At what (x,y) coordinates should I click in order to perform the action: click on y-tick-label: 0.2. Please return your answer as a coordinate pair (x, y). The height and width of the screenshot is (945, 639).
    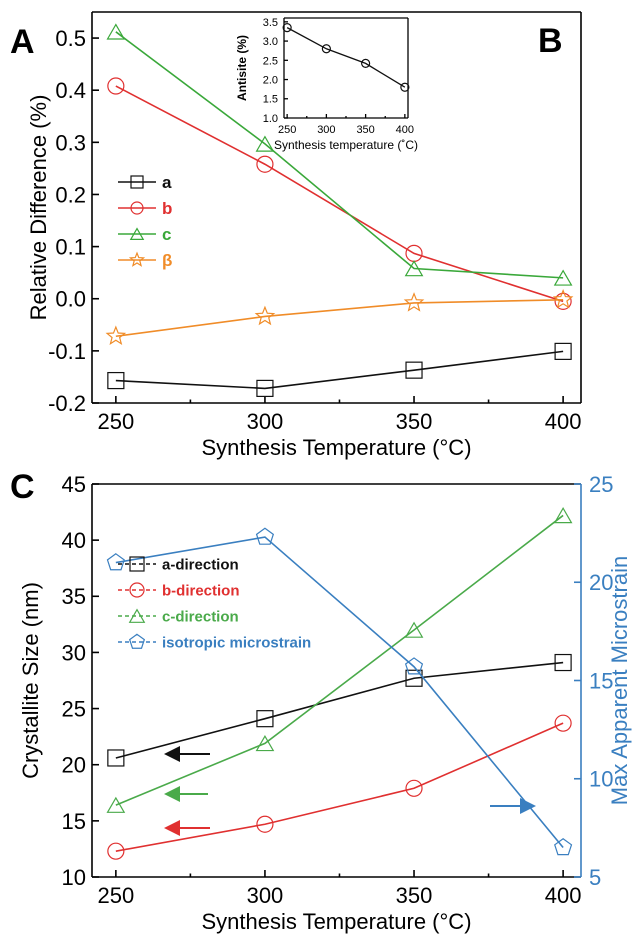
    Looking at the image, I should click on (70, 194).